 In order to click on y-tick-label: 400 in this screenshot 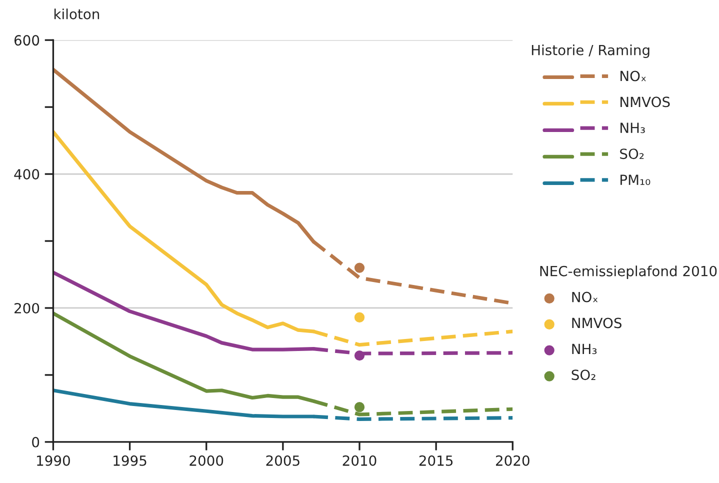, I will do `click(27, 174)`.